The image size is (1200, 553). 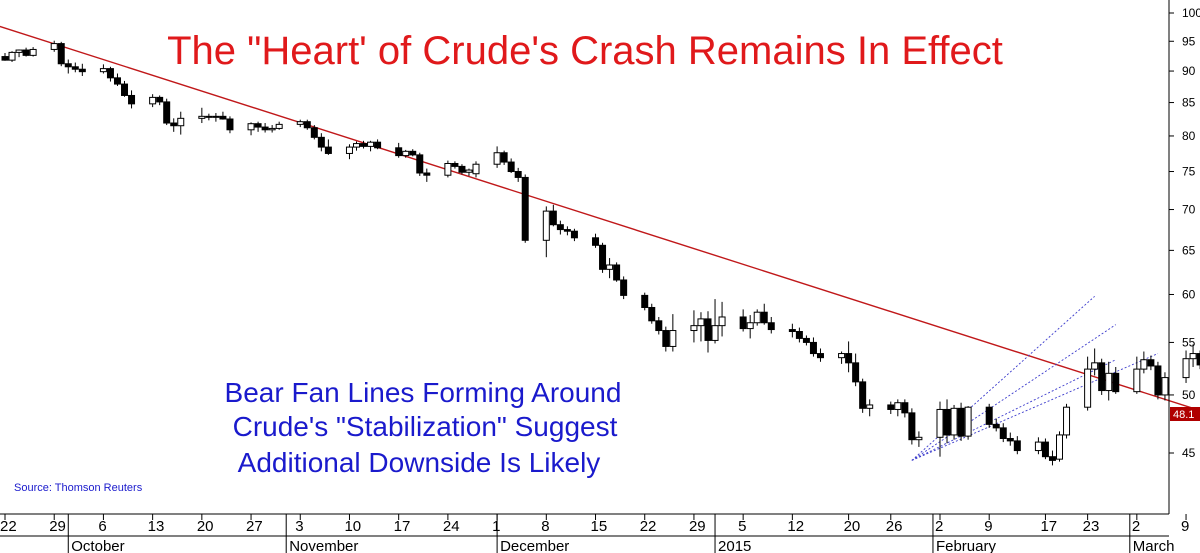 What do you see at coordinates (205, 526) in the screenshot?
I see `x-day-label: 20` at bounding box center [205, 526].